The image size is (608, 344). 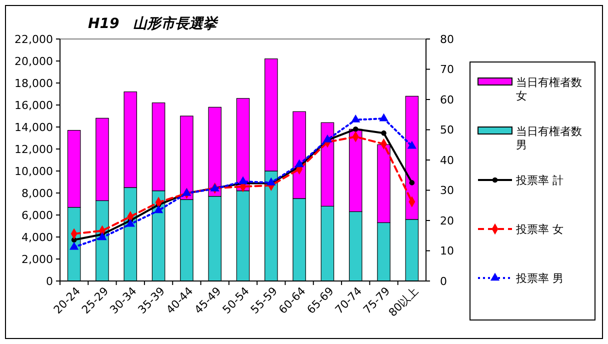 I want to click on y-tick-label: 0, so click(x=49, y=281).